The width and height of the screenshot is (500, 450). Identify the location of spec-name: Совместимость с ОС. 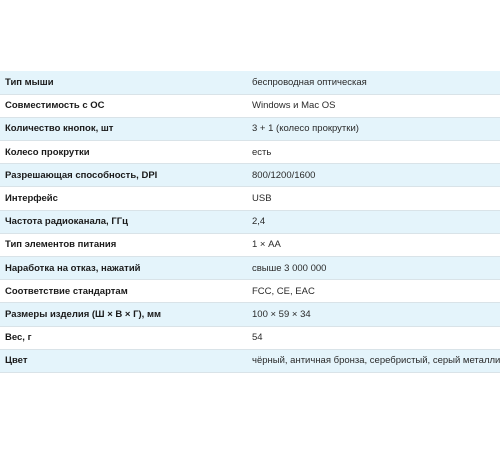
(126, 106).